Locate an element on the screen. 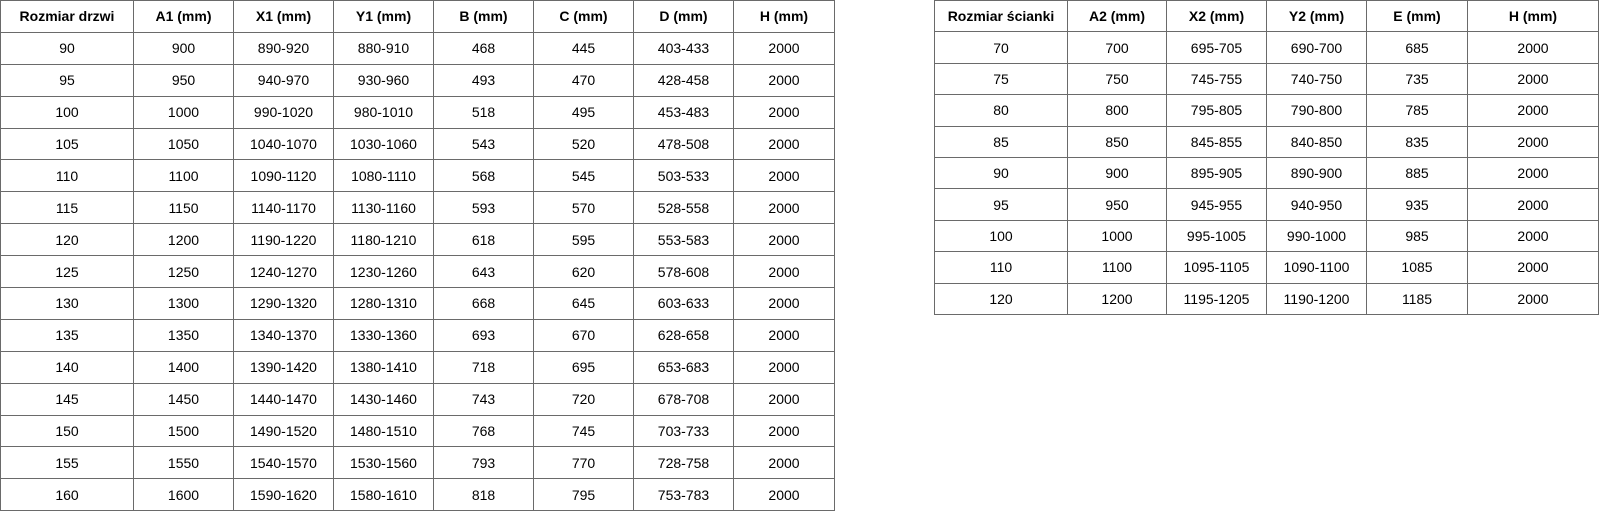 The image size is (1600, 514). table-cell: 643 is located at coordinates (483, 272).